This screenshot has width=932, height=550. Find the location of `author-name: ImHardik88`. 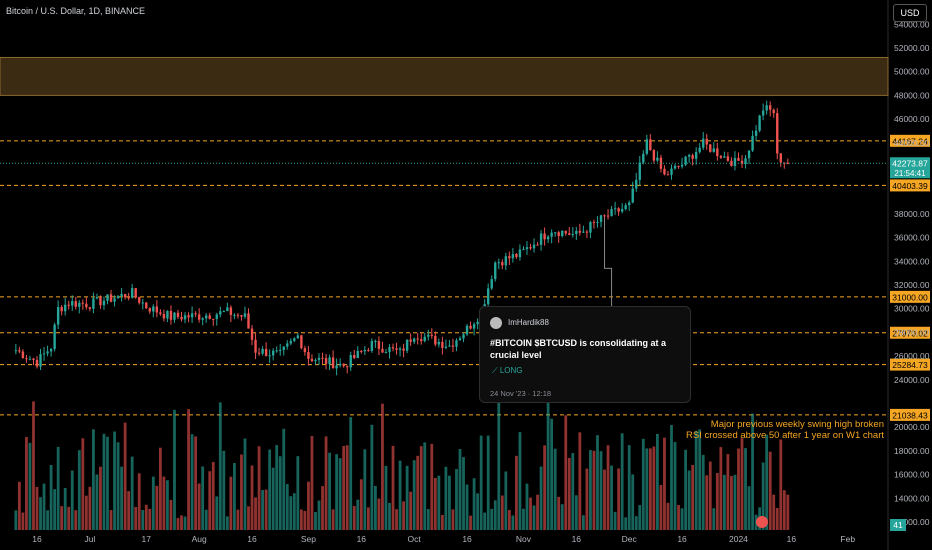

author-name: ImHardik88 is located at coordinates (528, 322).